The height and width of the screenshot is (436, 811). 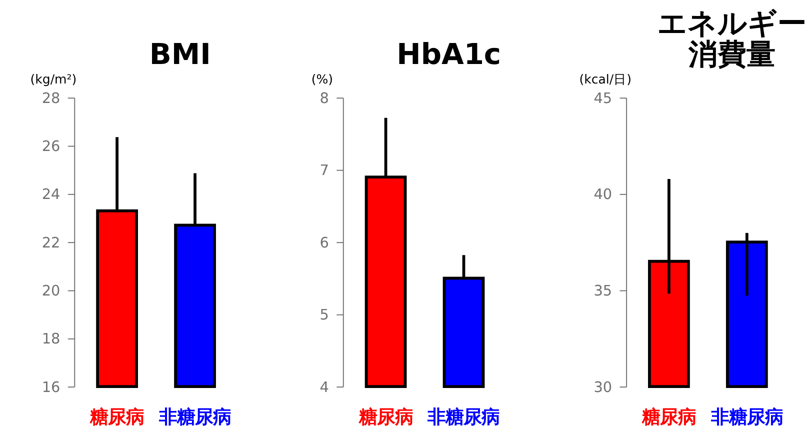 What do you see at coordinates (603, 292) in the screenshot?
I see `y-tick-label: 35` at bounding box center [603, 292].